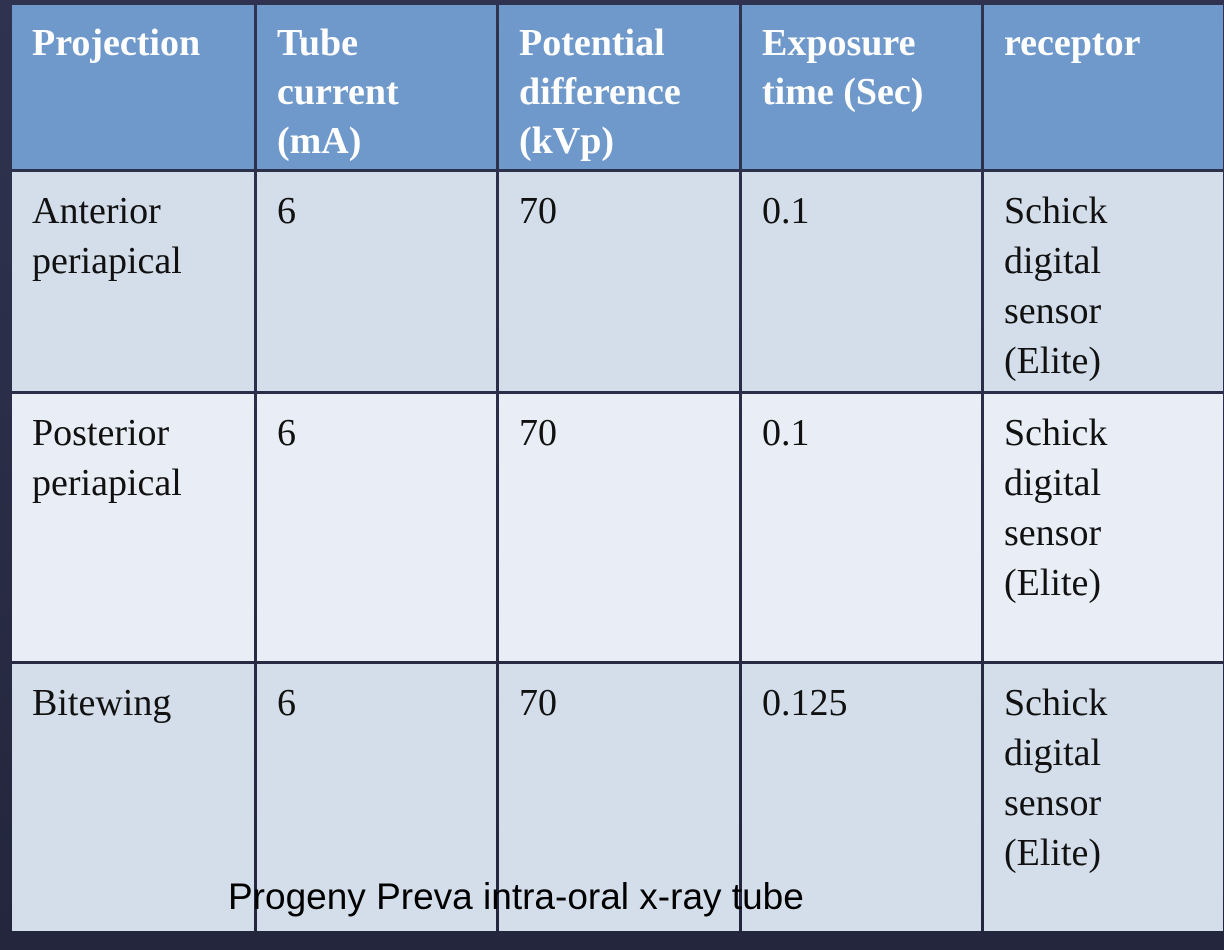  Describe the element at coordinates (376, 87) in the screenshot. I see `header-cell: Tube current (mA)` at that location.